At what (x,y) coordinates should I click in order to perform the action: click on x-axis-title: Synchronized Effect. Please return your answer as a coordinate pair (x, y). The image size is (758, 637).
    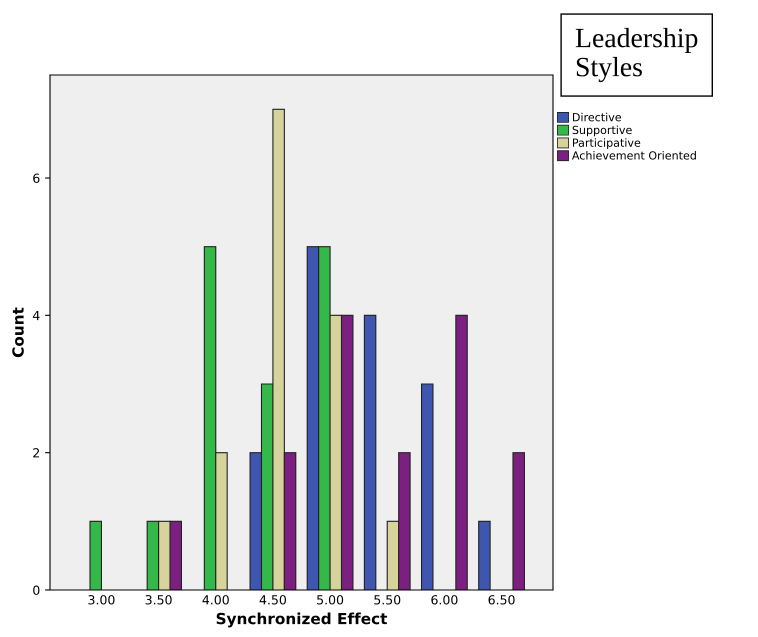
    Looking at the image, I should click on (302, 620).